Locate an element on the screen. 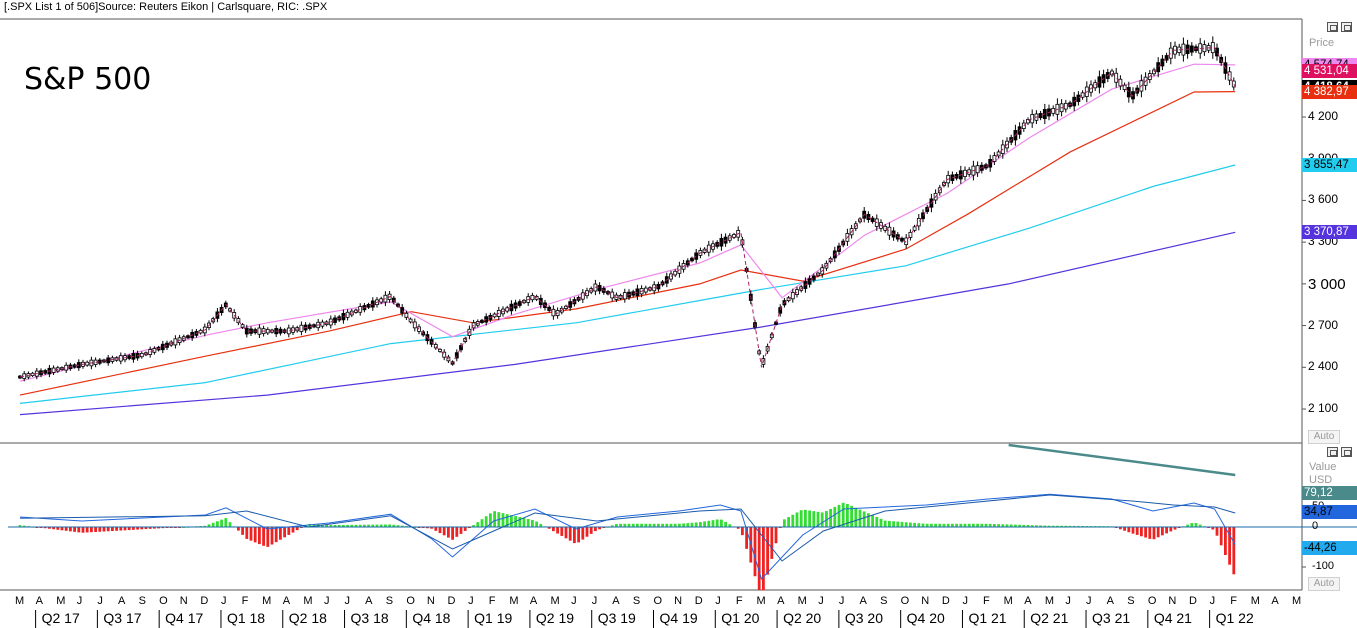  restore-icon-macd is located at coordinates (1332, 452).